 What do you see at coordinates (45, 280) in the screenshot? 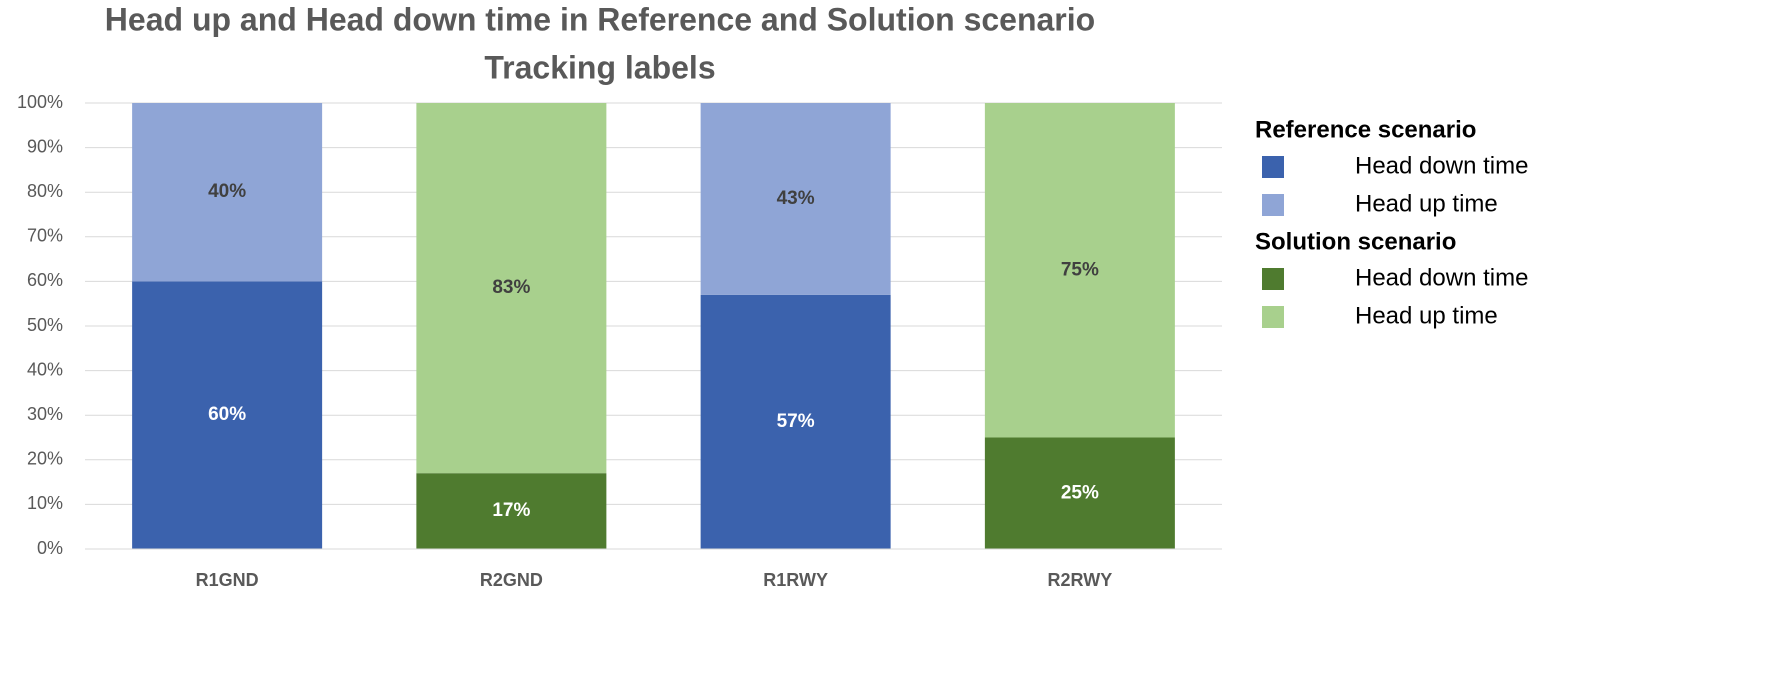
I see `y-tick-label: 60%` at bounding box center [45, 280].